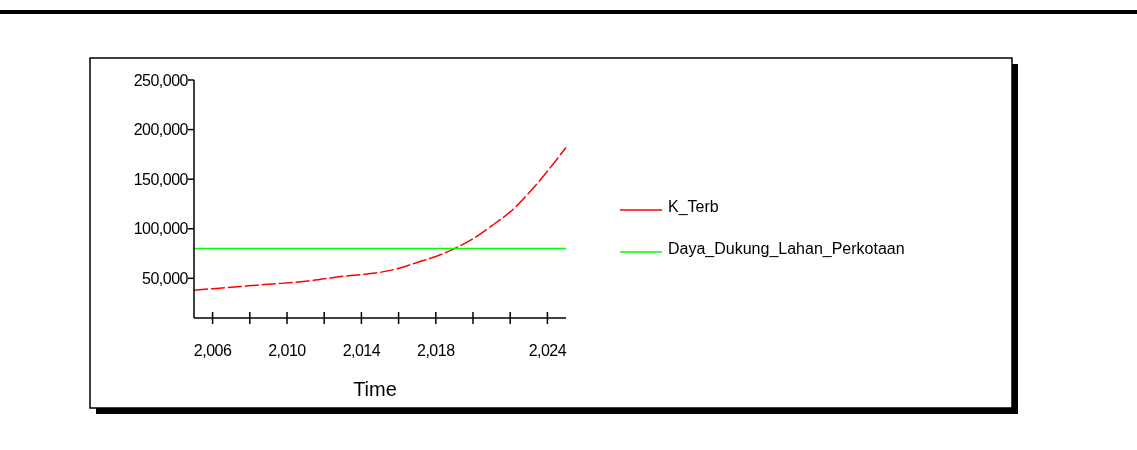 The image size is (1137, 450). I want to click on x-tick-label: 2,006, so click(212, 350).